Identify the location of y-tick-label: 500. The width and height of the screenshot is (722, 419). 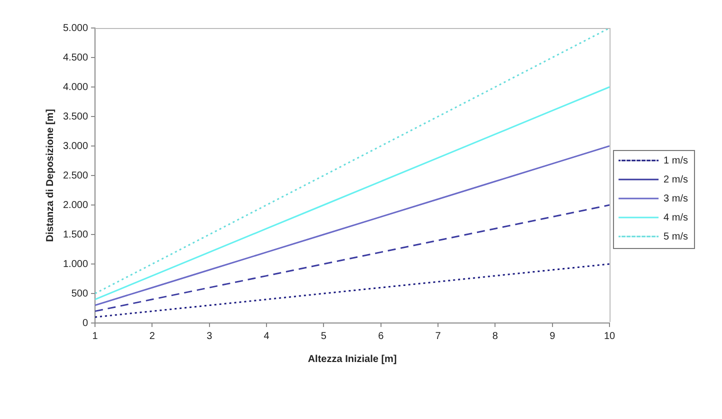
(79, 294).